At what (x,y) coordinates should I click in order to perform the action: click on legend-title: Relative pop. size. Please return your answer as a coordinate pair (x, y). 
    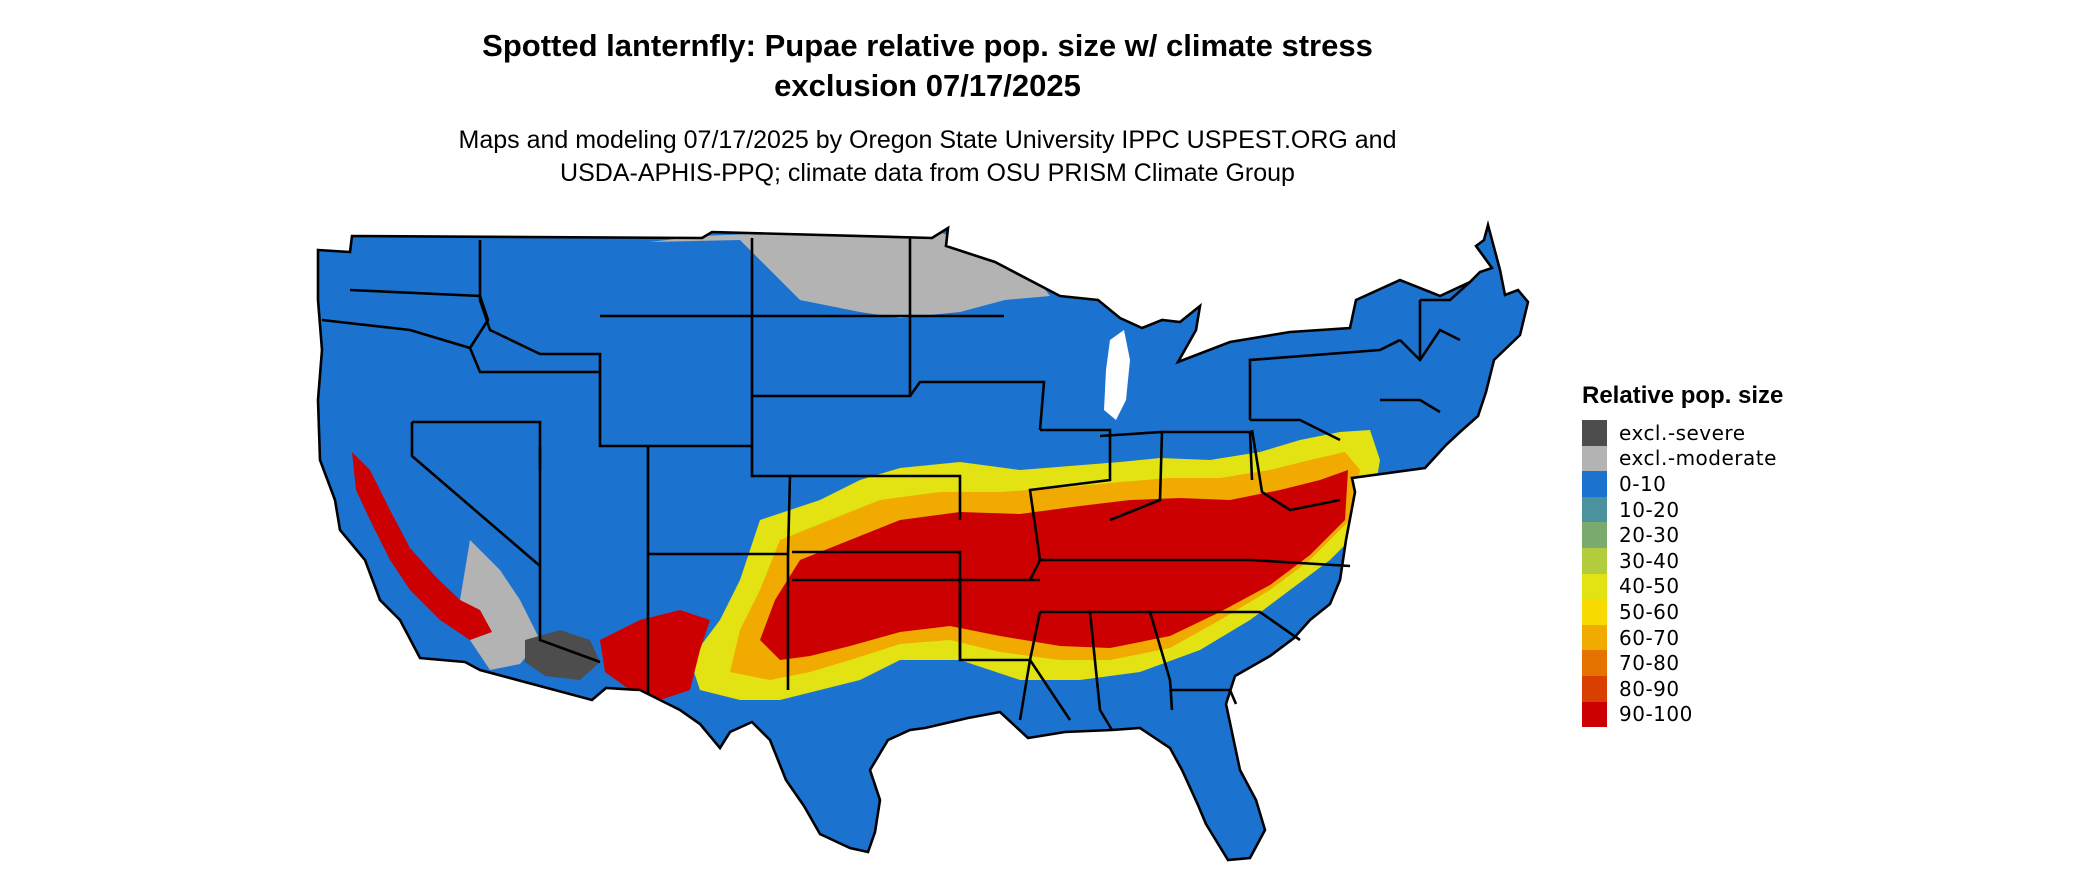
    Looking at the image, I should click on (1683, 395).